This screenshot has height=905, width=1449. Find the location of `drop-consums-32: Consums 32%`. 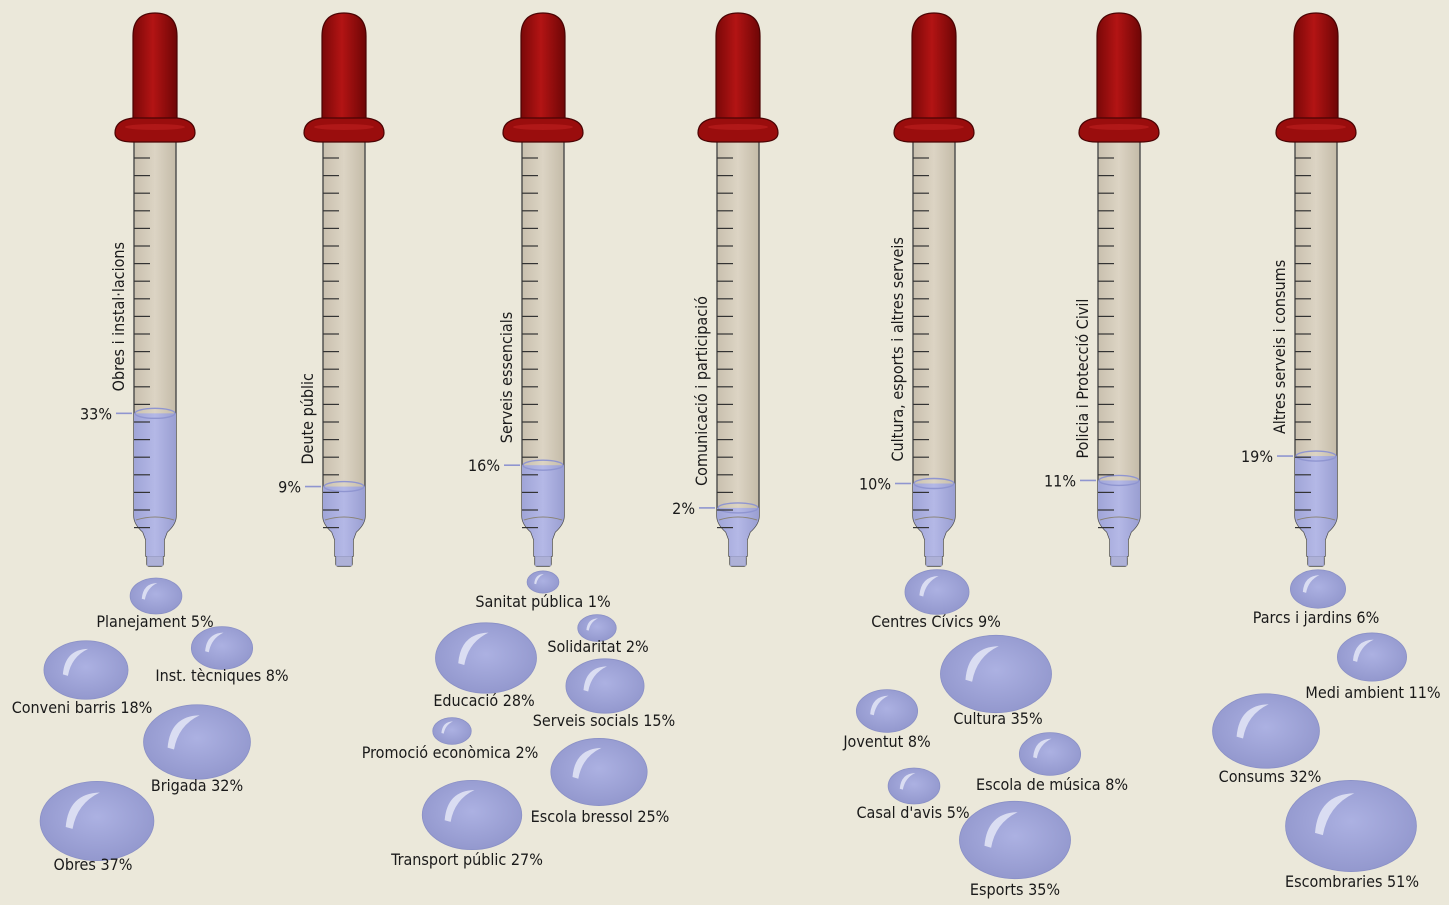

drop-consums-32: Consums 32% is located at coordinates (1267, 739).